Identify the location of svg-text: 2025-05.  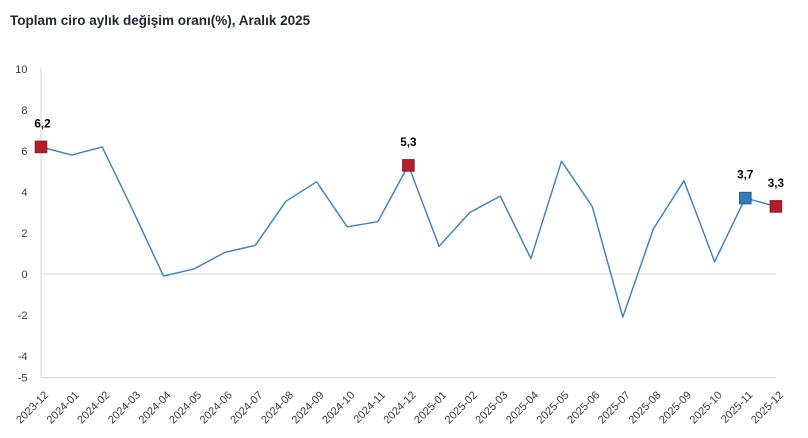
(553, 407).